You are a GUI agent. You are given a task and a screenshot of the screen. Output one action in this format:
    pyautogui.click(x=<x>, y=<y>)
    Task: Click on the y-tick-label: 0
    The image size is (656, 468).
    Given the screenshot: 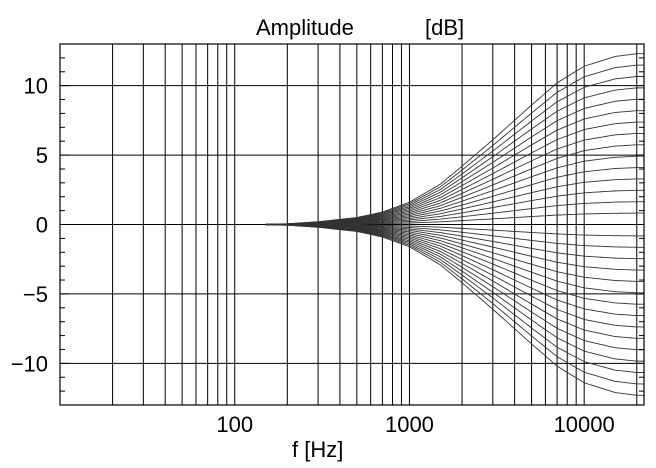 What is the action you would take?
    pyautogui.click(x=42, y=225)
    